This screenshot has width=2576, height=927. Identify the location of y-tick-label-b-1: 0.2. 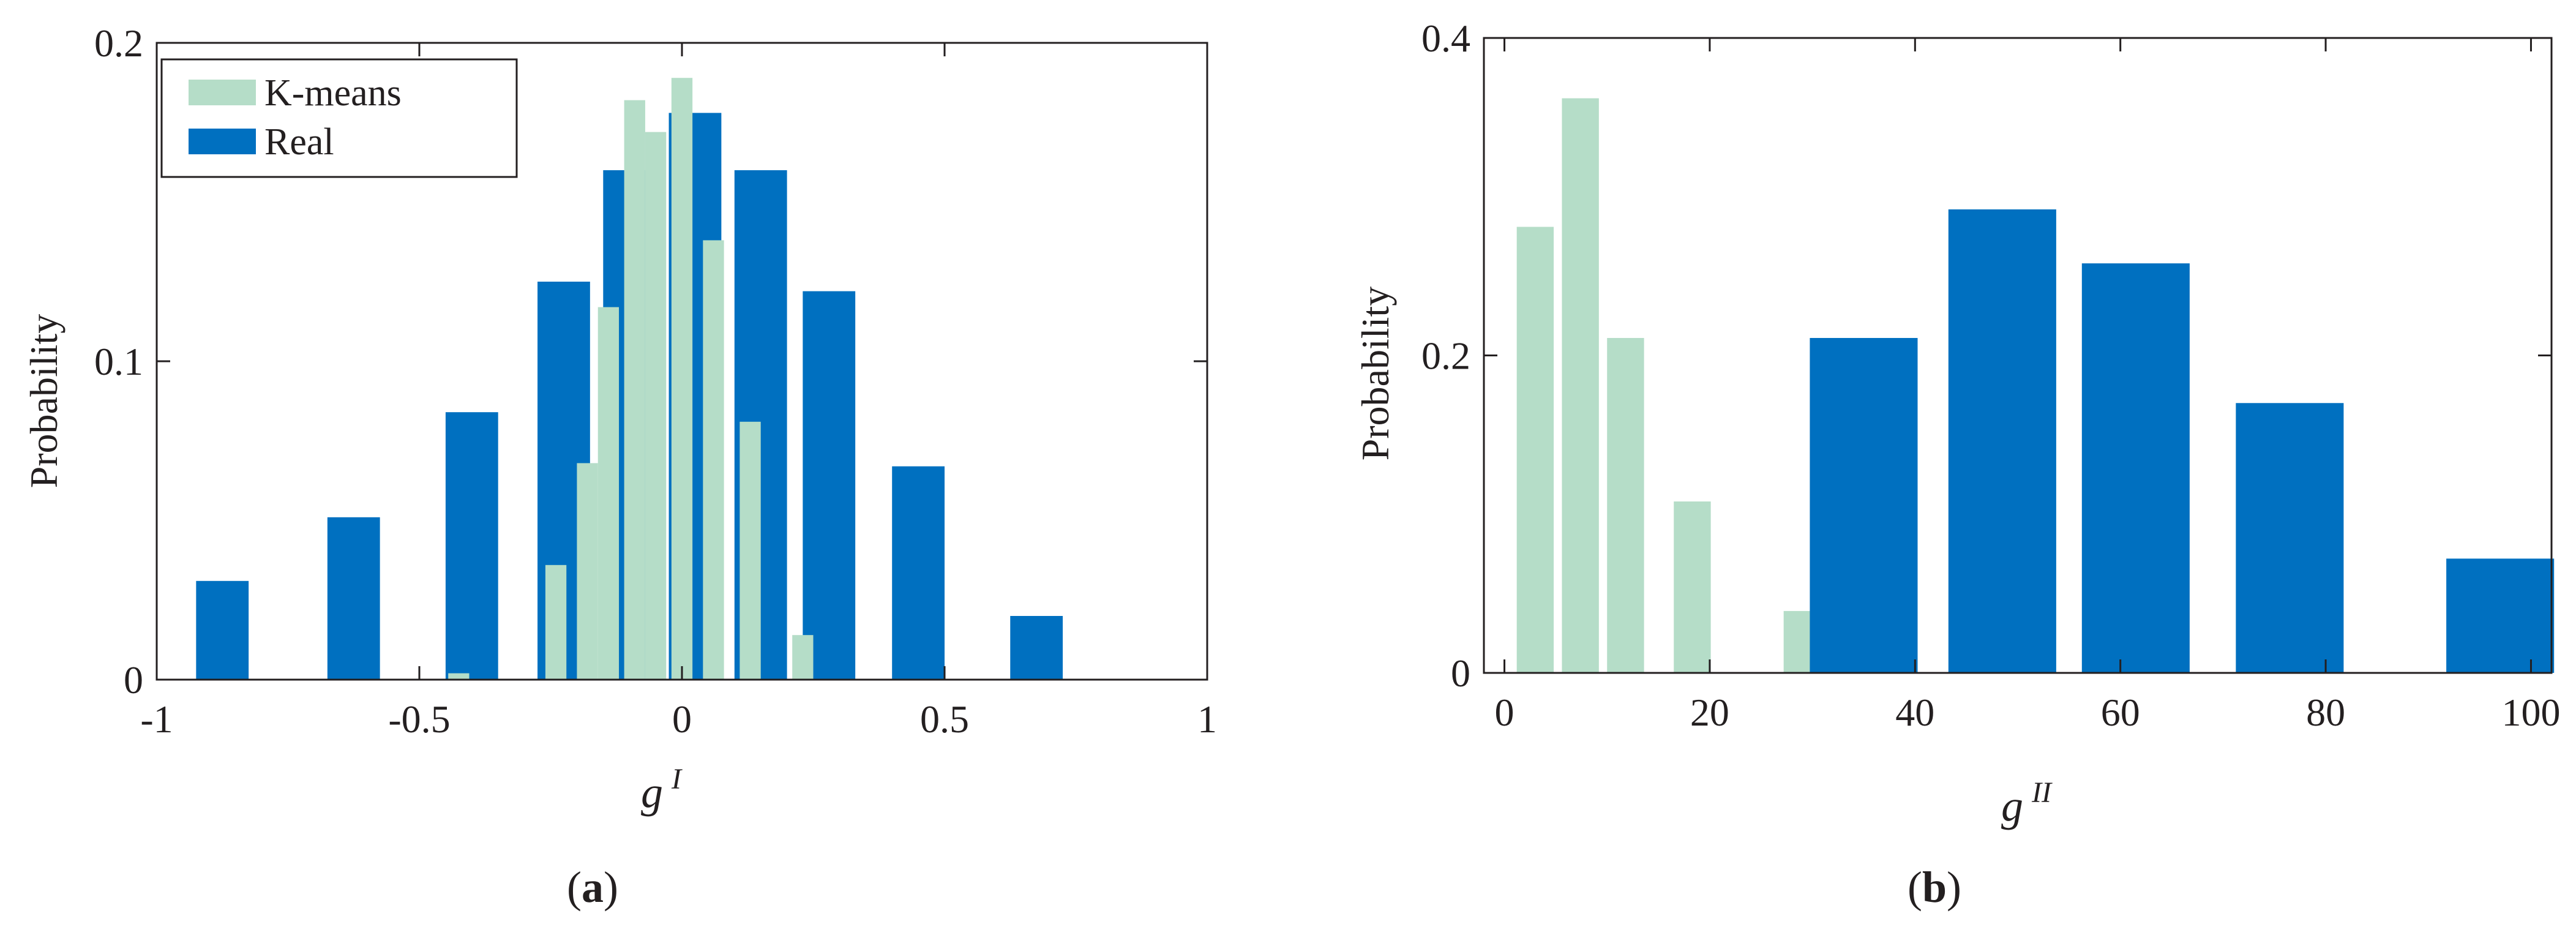
(1446, 356).